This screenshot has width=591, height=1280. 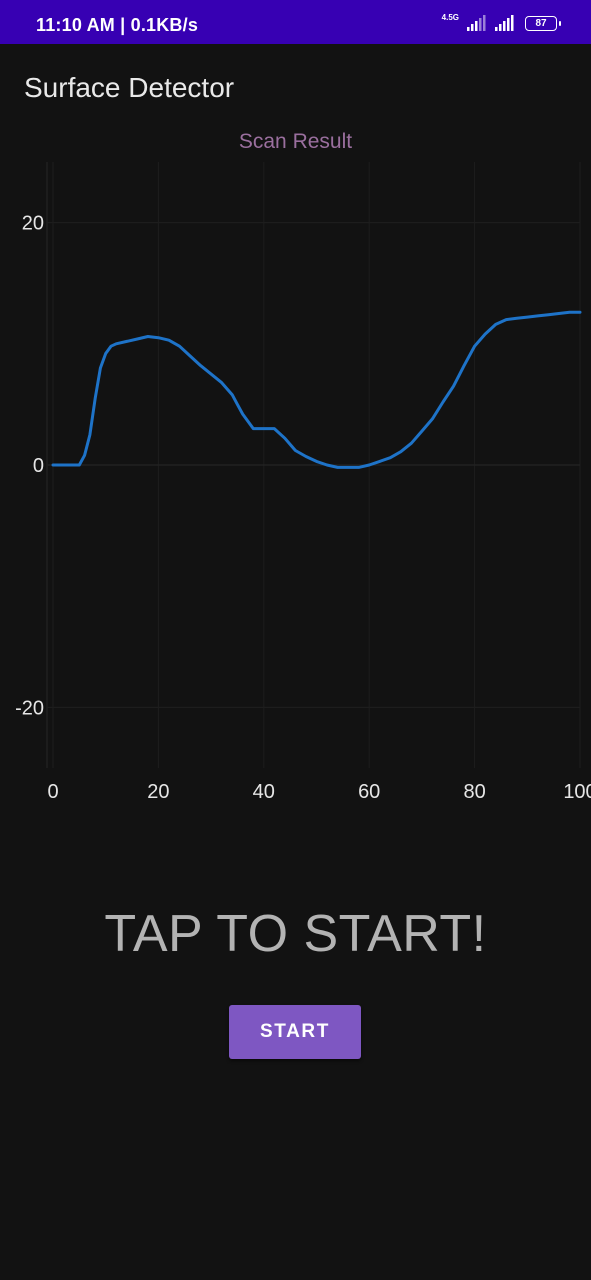 What do you see at coordinates (33, 224) in the screenshot?
I see `y-tick-label: 20` at bounding box center [33, 224].